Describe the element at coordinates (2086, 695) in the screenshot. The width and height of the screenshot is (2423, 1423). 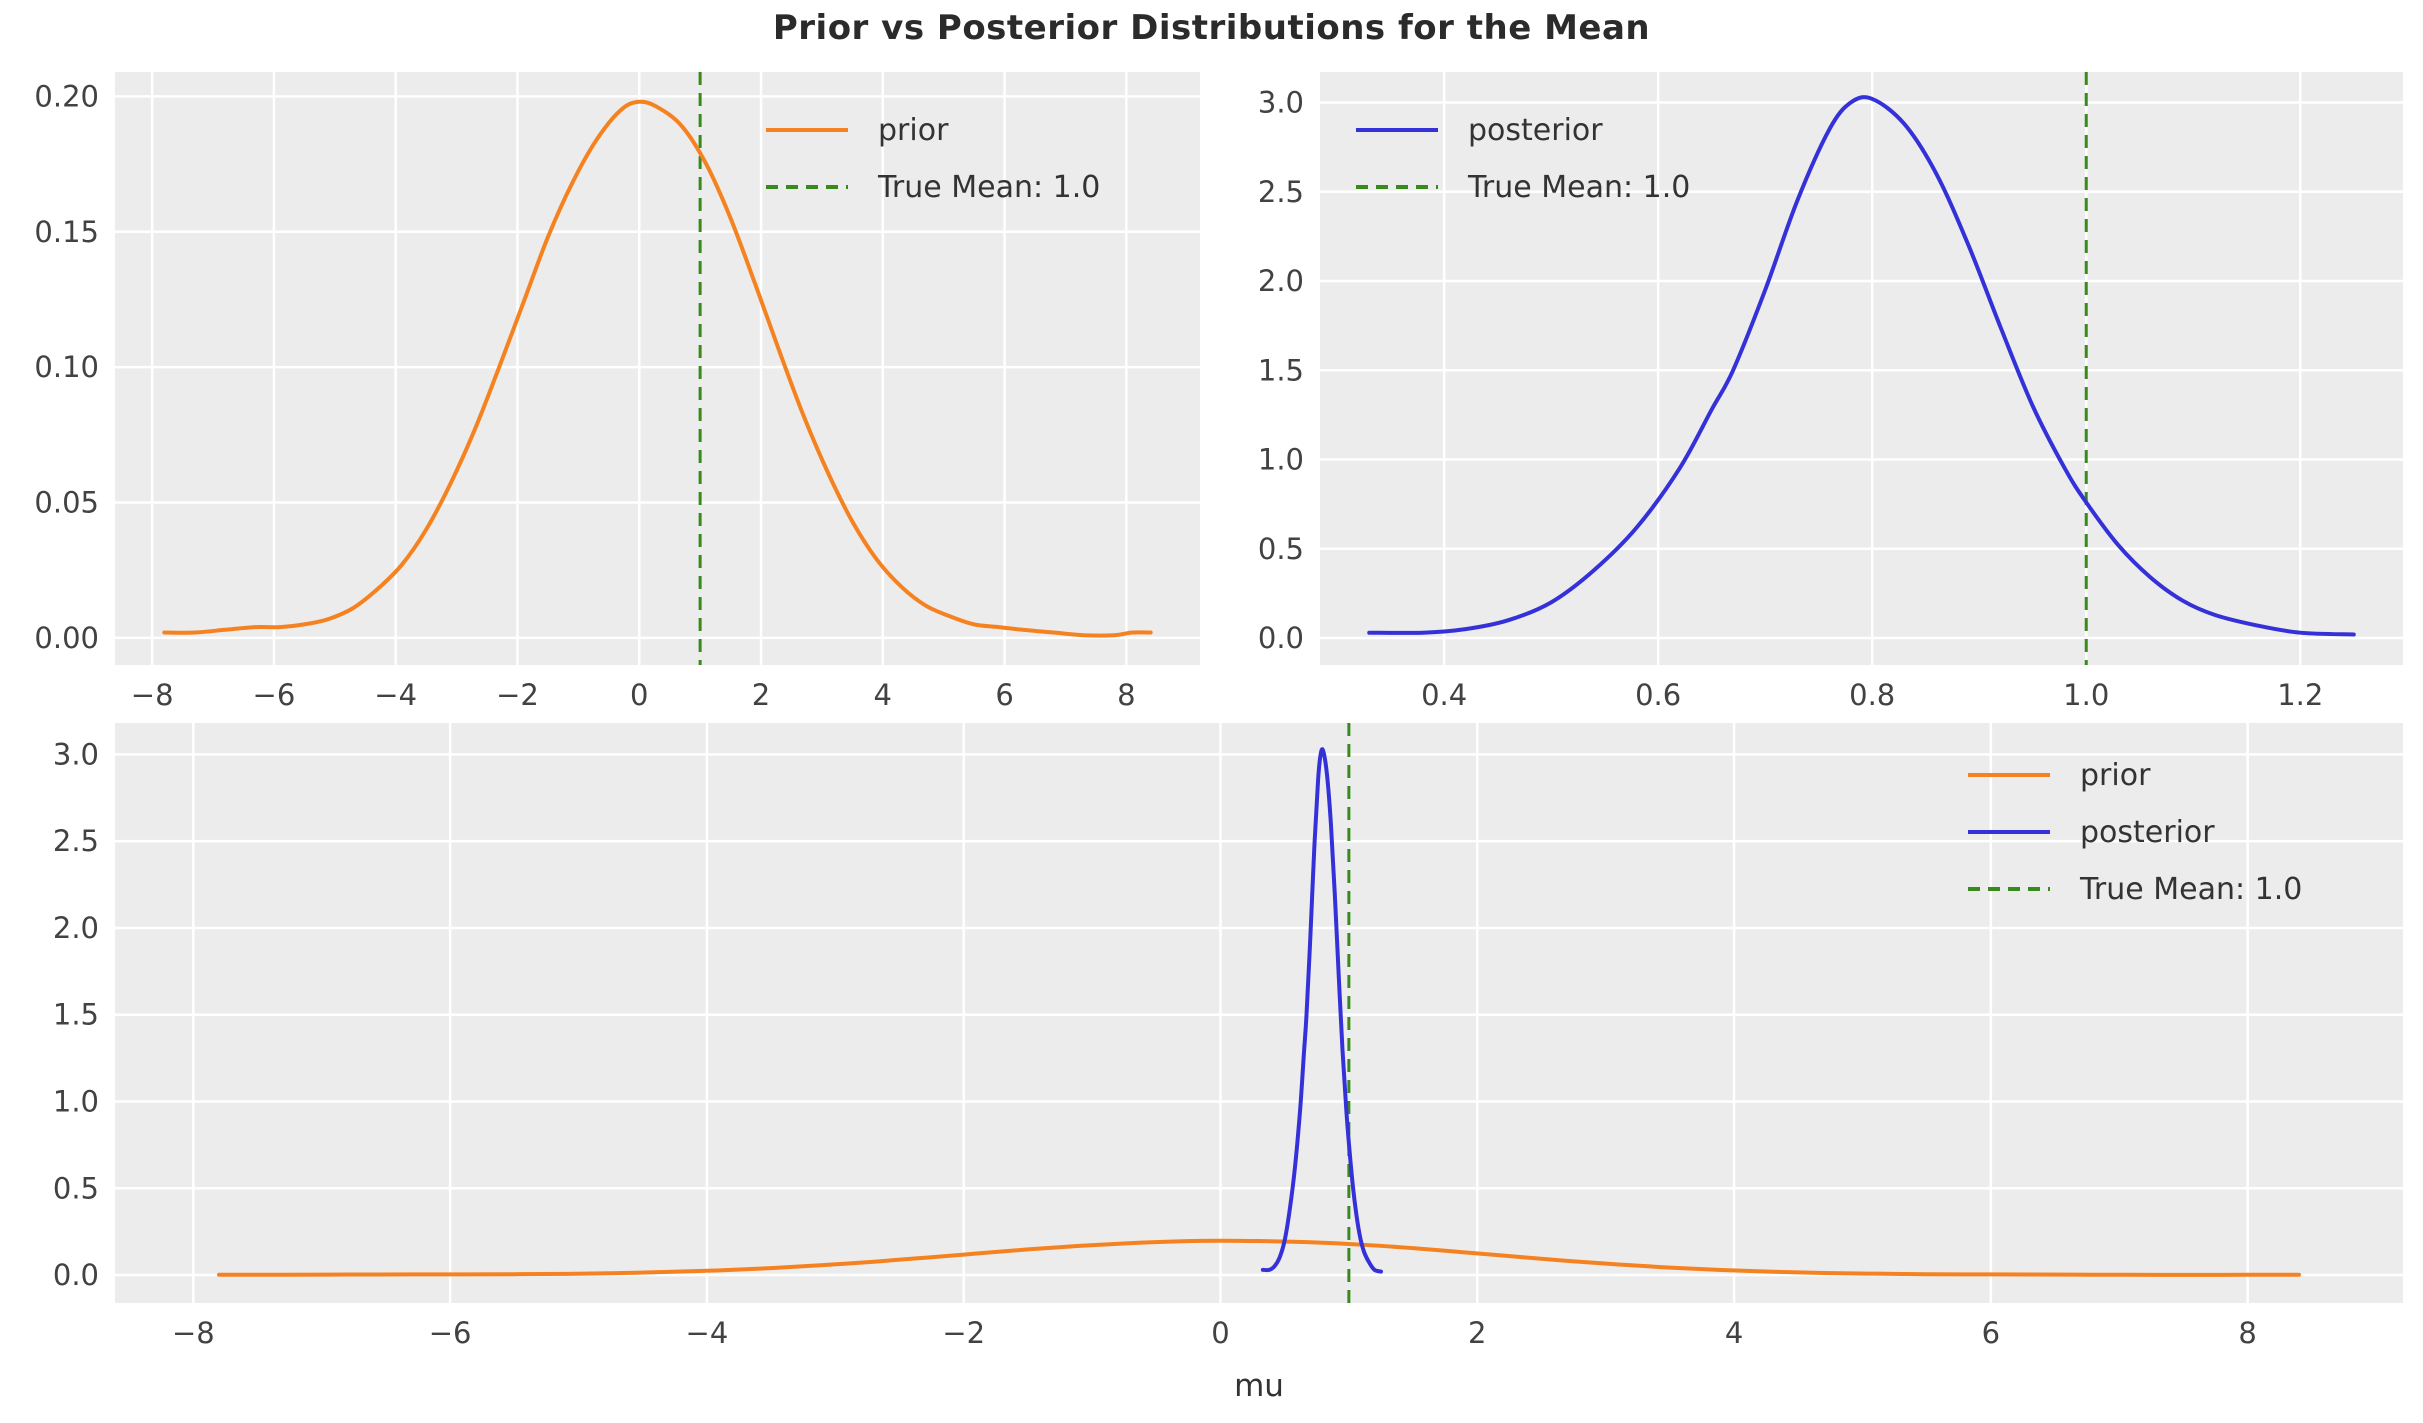
I see `x-tick-label: 1.0` at that location.